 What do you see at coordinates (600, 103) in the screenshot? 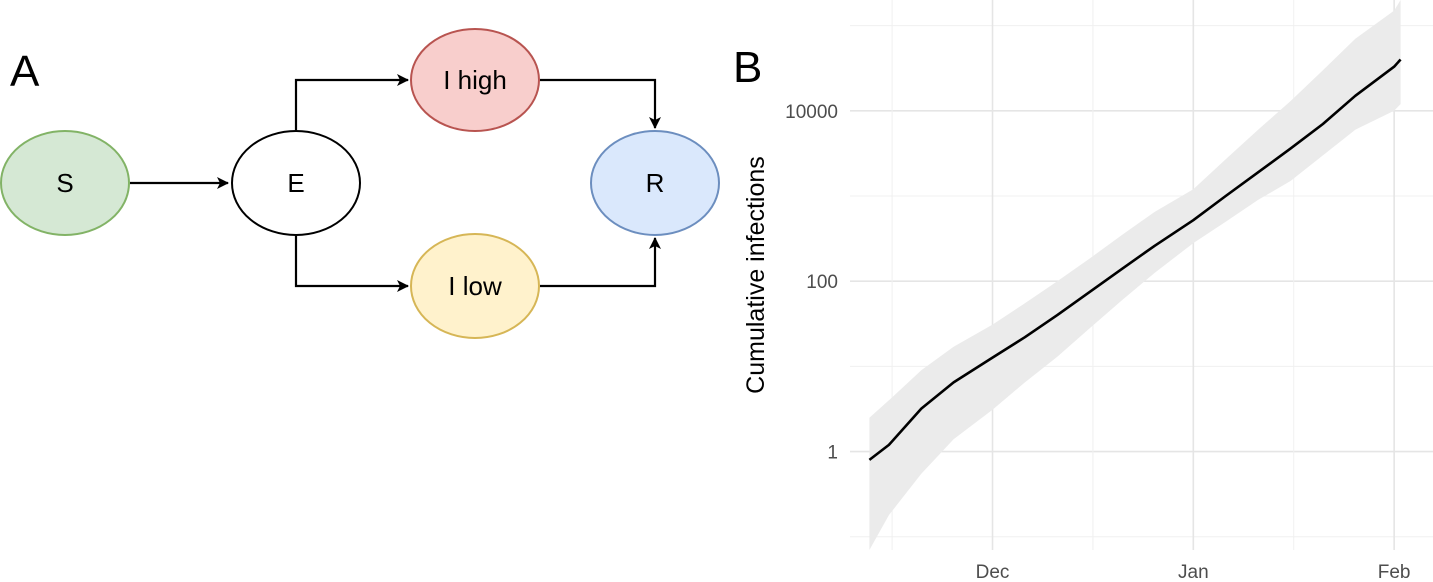
I see `edge-ihigh-to-r` at bounding box center [600, 103].